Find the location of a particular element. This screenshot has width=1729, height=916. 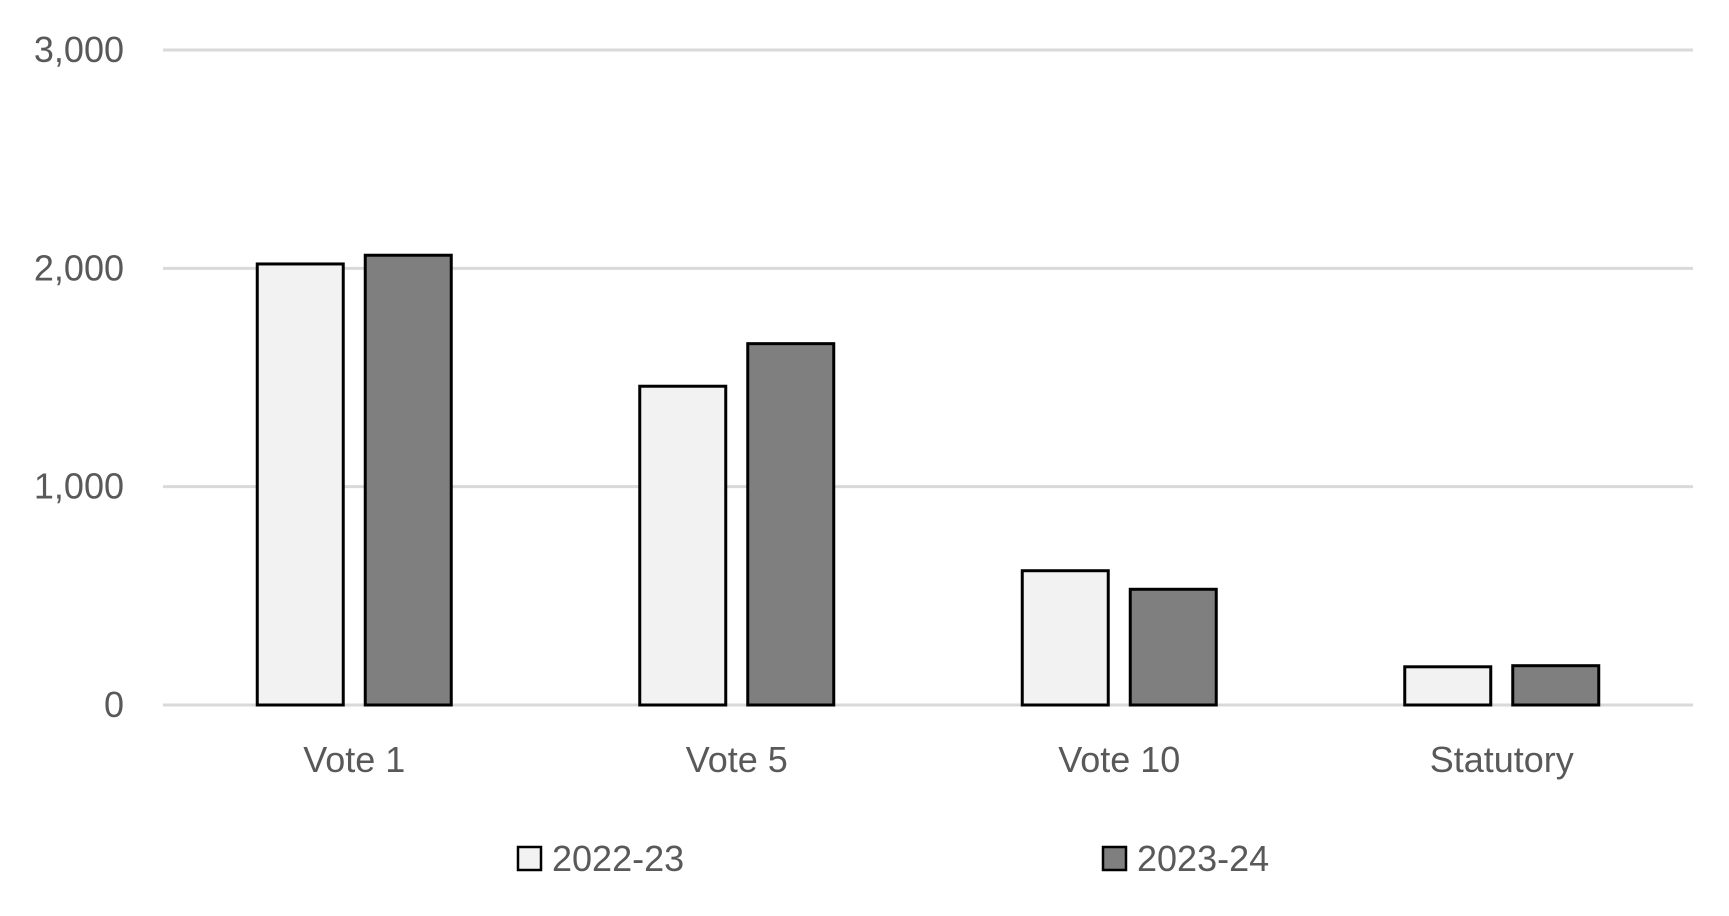

legend-label: 2023-24 is located at coordinates (1203, 858).